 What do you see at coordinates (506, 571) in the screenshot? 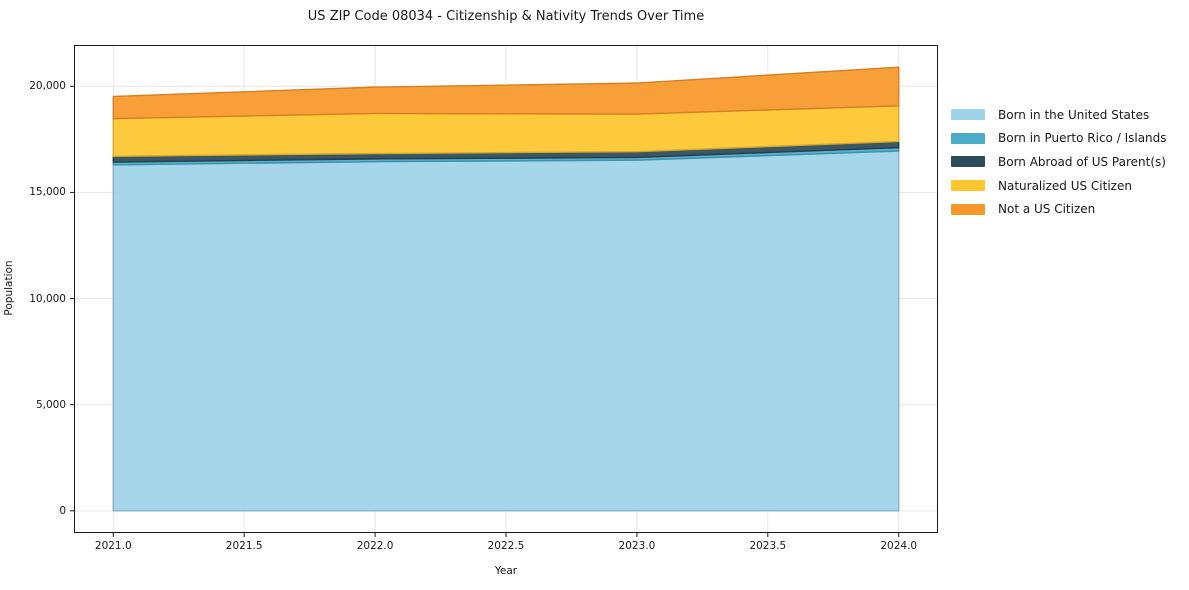
I see `x-axis-title: Year` at bounding box center [506, 571].